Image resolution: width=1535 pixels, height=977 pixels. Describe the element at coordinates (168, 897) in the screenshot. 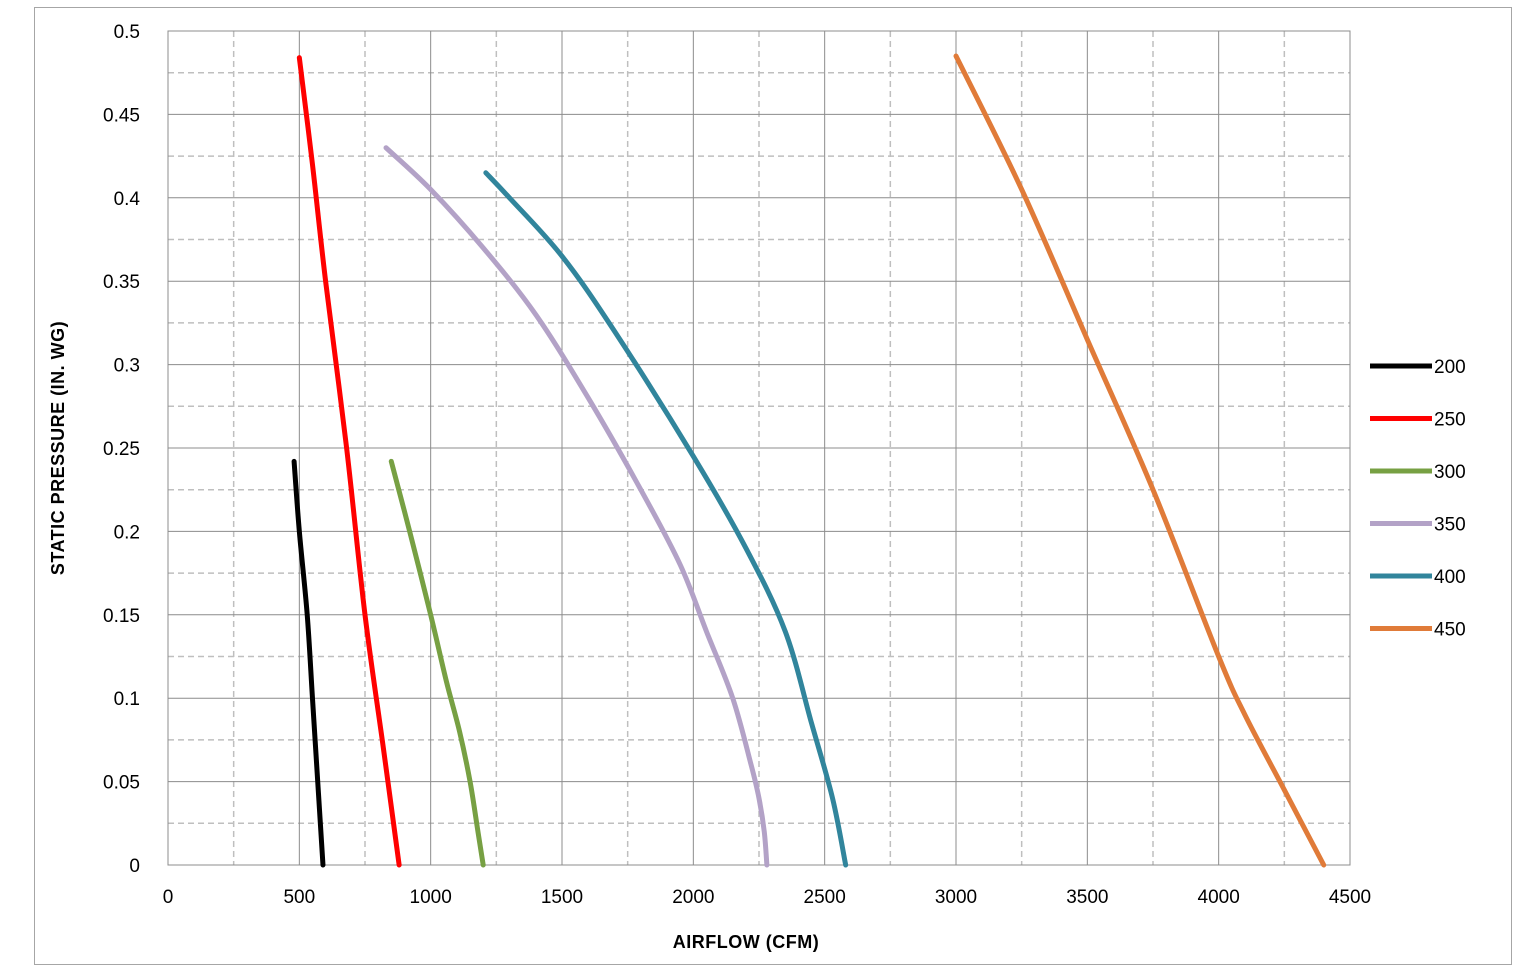

I see `x-tick-label: 0` at that location.